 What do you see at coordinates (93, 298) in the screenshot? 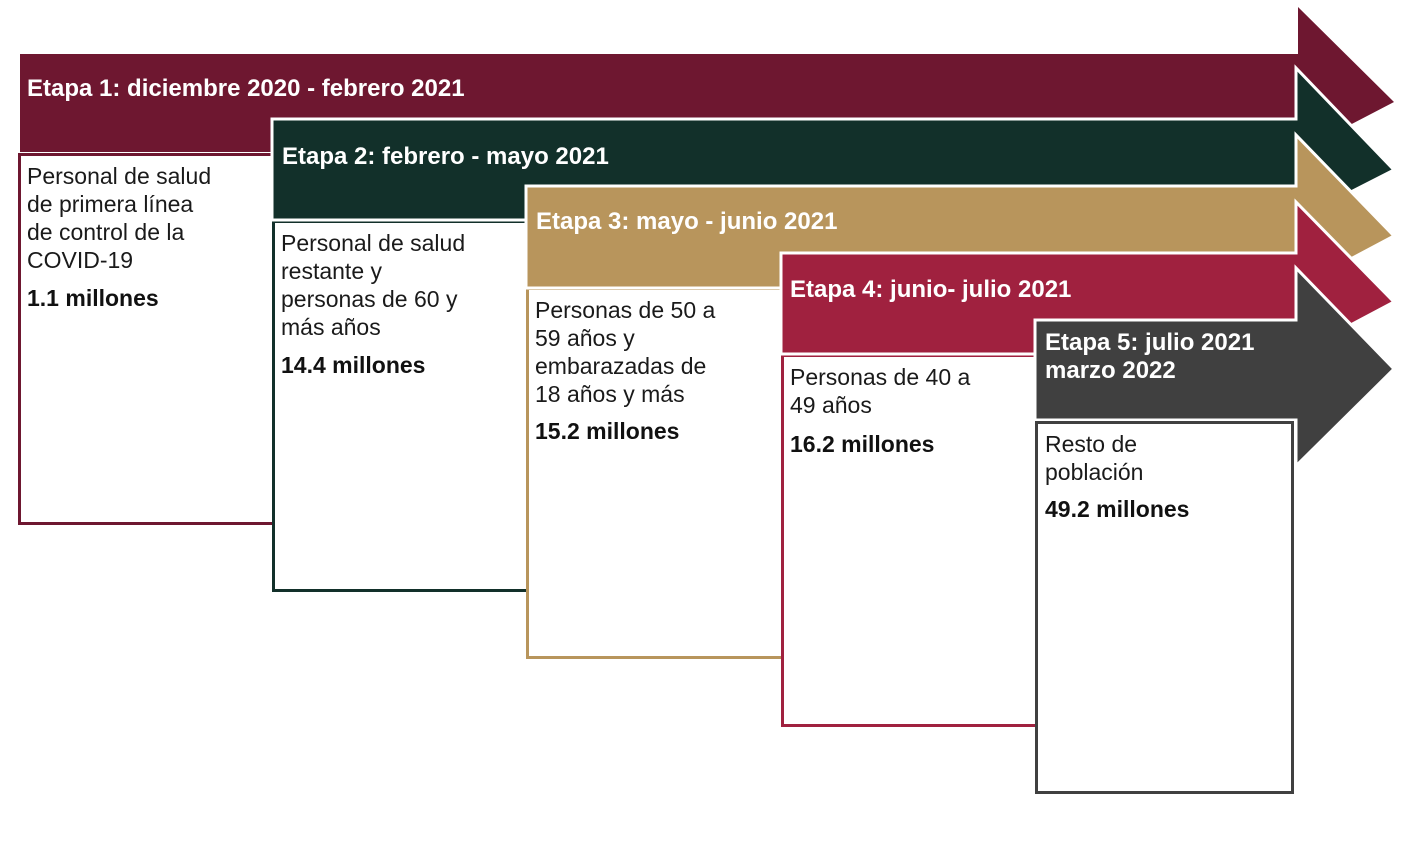
I see `stage-1-count: 1.1 millones` at bounding box center [93, 298].